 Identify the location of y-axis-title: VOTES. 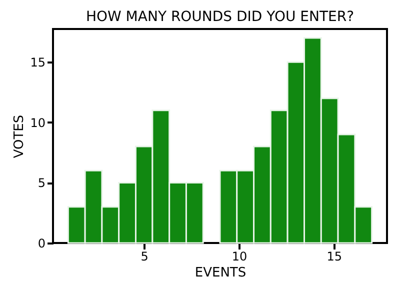
(20, 136).